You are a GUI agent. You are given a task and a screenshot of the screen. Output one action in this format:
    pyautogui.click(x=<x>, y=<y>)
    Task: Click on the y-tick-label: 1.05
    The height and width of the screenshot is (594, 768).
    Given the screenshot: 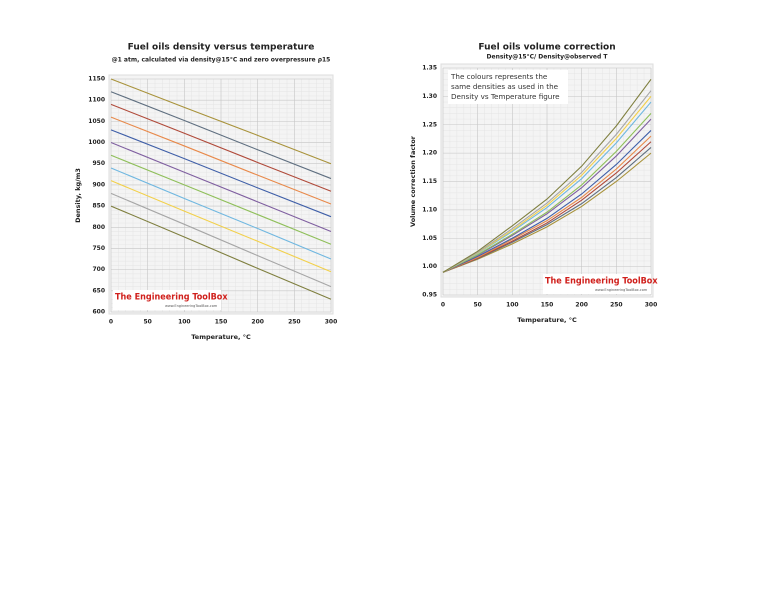 What is the action you would take?
    pyautogui.click(x=429, y=238)
    